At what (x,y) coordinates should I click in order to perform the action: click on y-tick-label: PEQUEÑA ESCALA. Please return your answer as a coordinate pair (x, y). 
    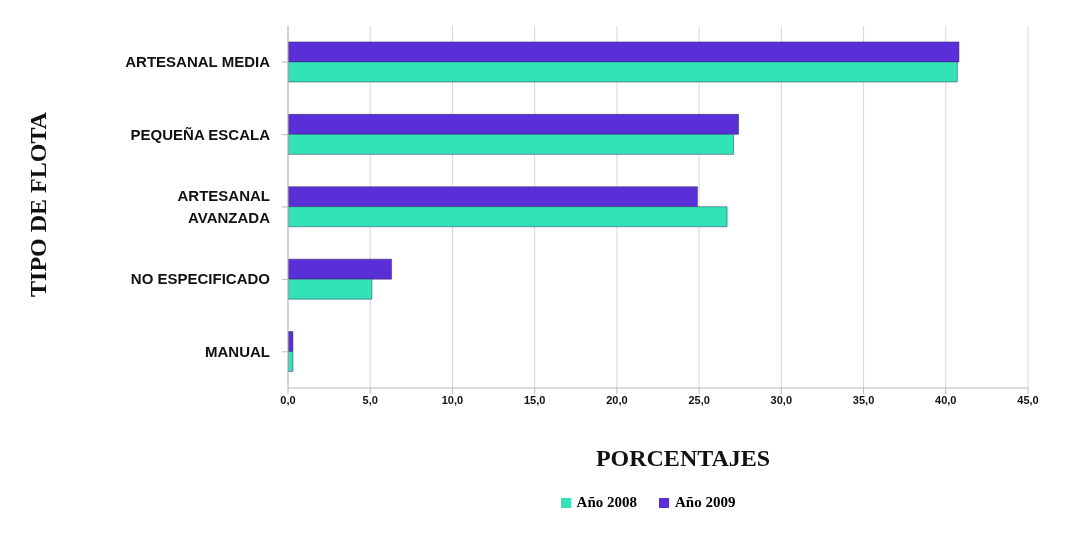
    Looking at the image, I should click on (200, 134).